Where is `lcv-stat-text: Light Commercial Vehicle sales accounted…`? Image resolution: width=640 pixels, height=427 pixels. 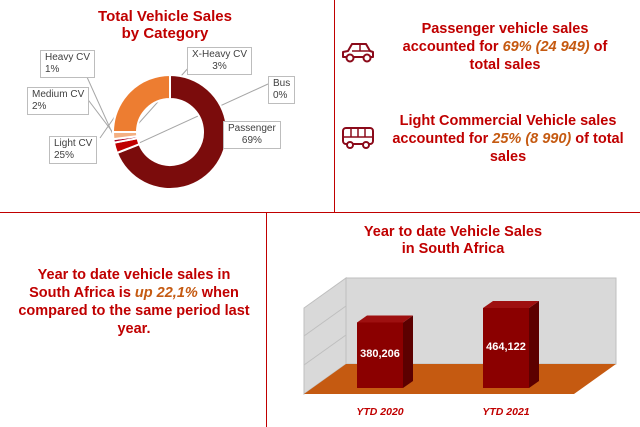 lcv-stat-text: Light Commercial Vehicle sales accounted… is located at coordinates (508, 139).